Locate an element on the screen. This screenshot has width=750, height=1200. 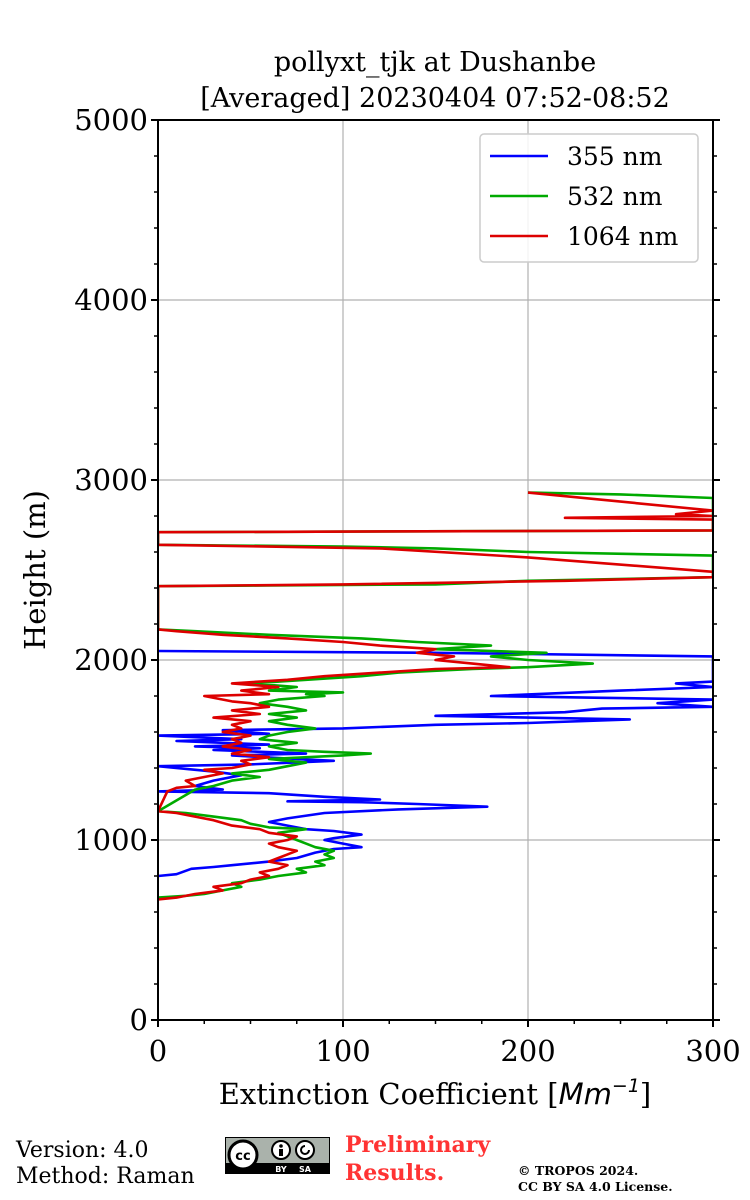
legend-label-0: 355 nm is located at coordinates (615, 156).